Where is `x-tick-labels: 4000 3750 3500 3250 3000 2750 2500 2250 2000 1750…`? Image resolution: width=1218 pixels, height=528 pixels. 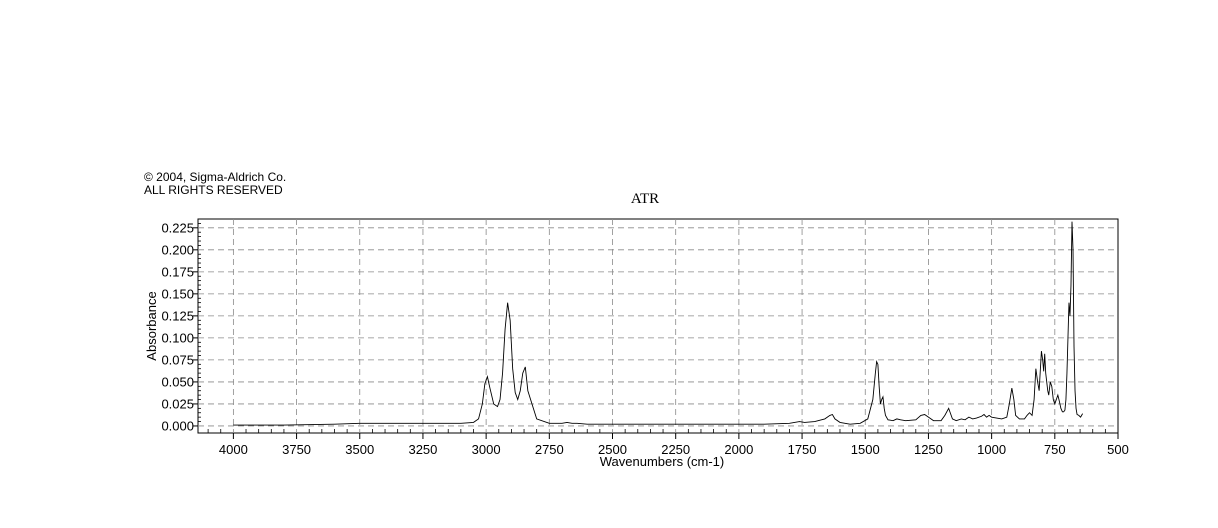 x-tick-labels: 4000 3750 3500 3250 3000 2750 2500 2250 2000 1750… is located at coordinates (674, 449).